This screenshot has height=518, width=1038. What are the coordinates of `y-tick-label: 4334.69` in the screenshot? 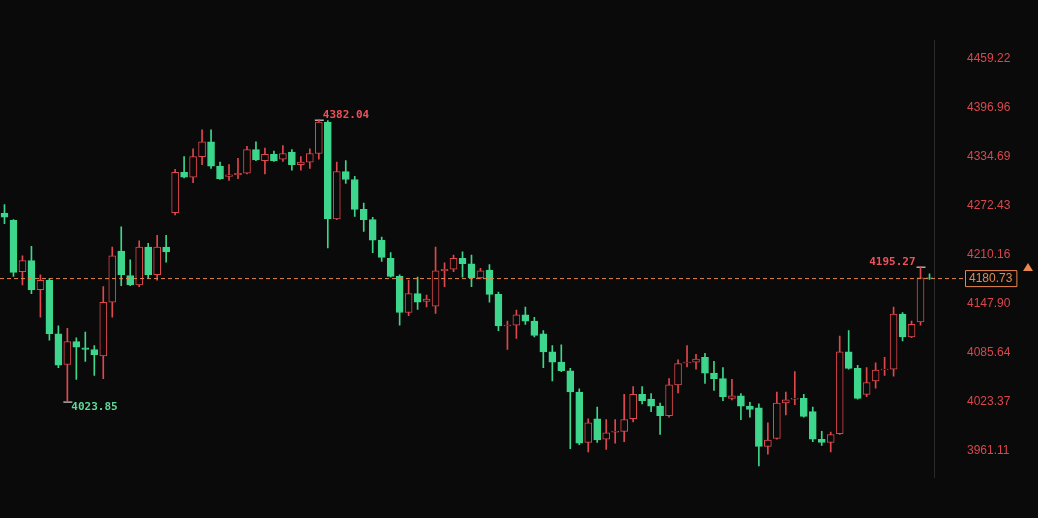 It's located at (989, 156).